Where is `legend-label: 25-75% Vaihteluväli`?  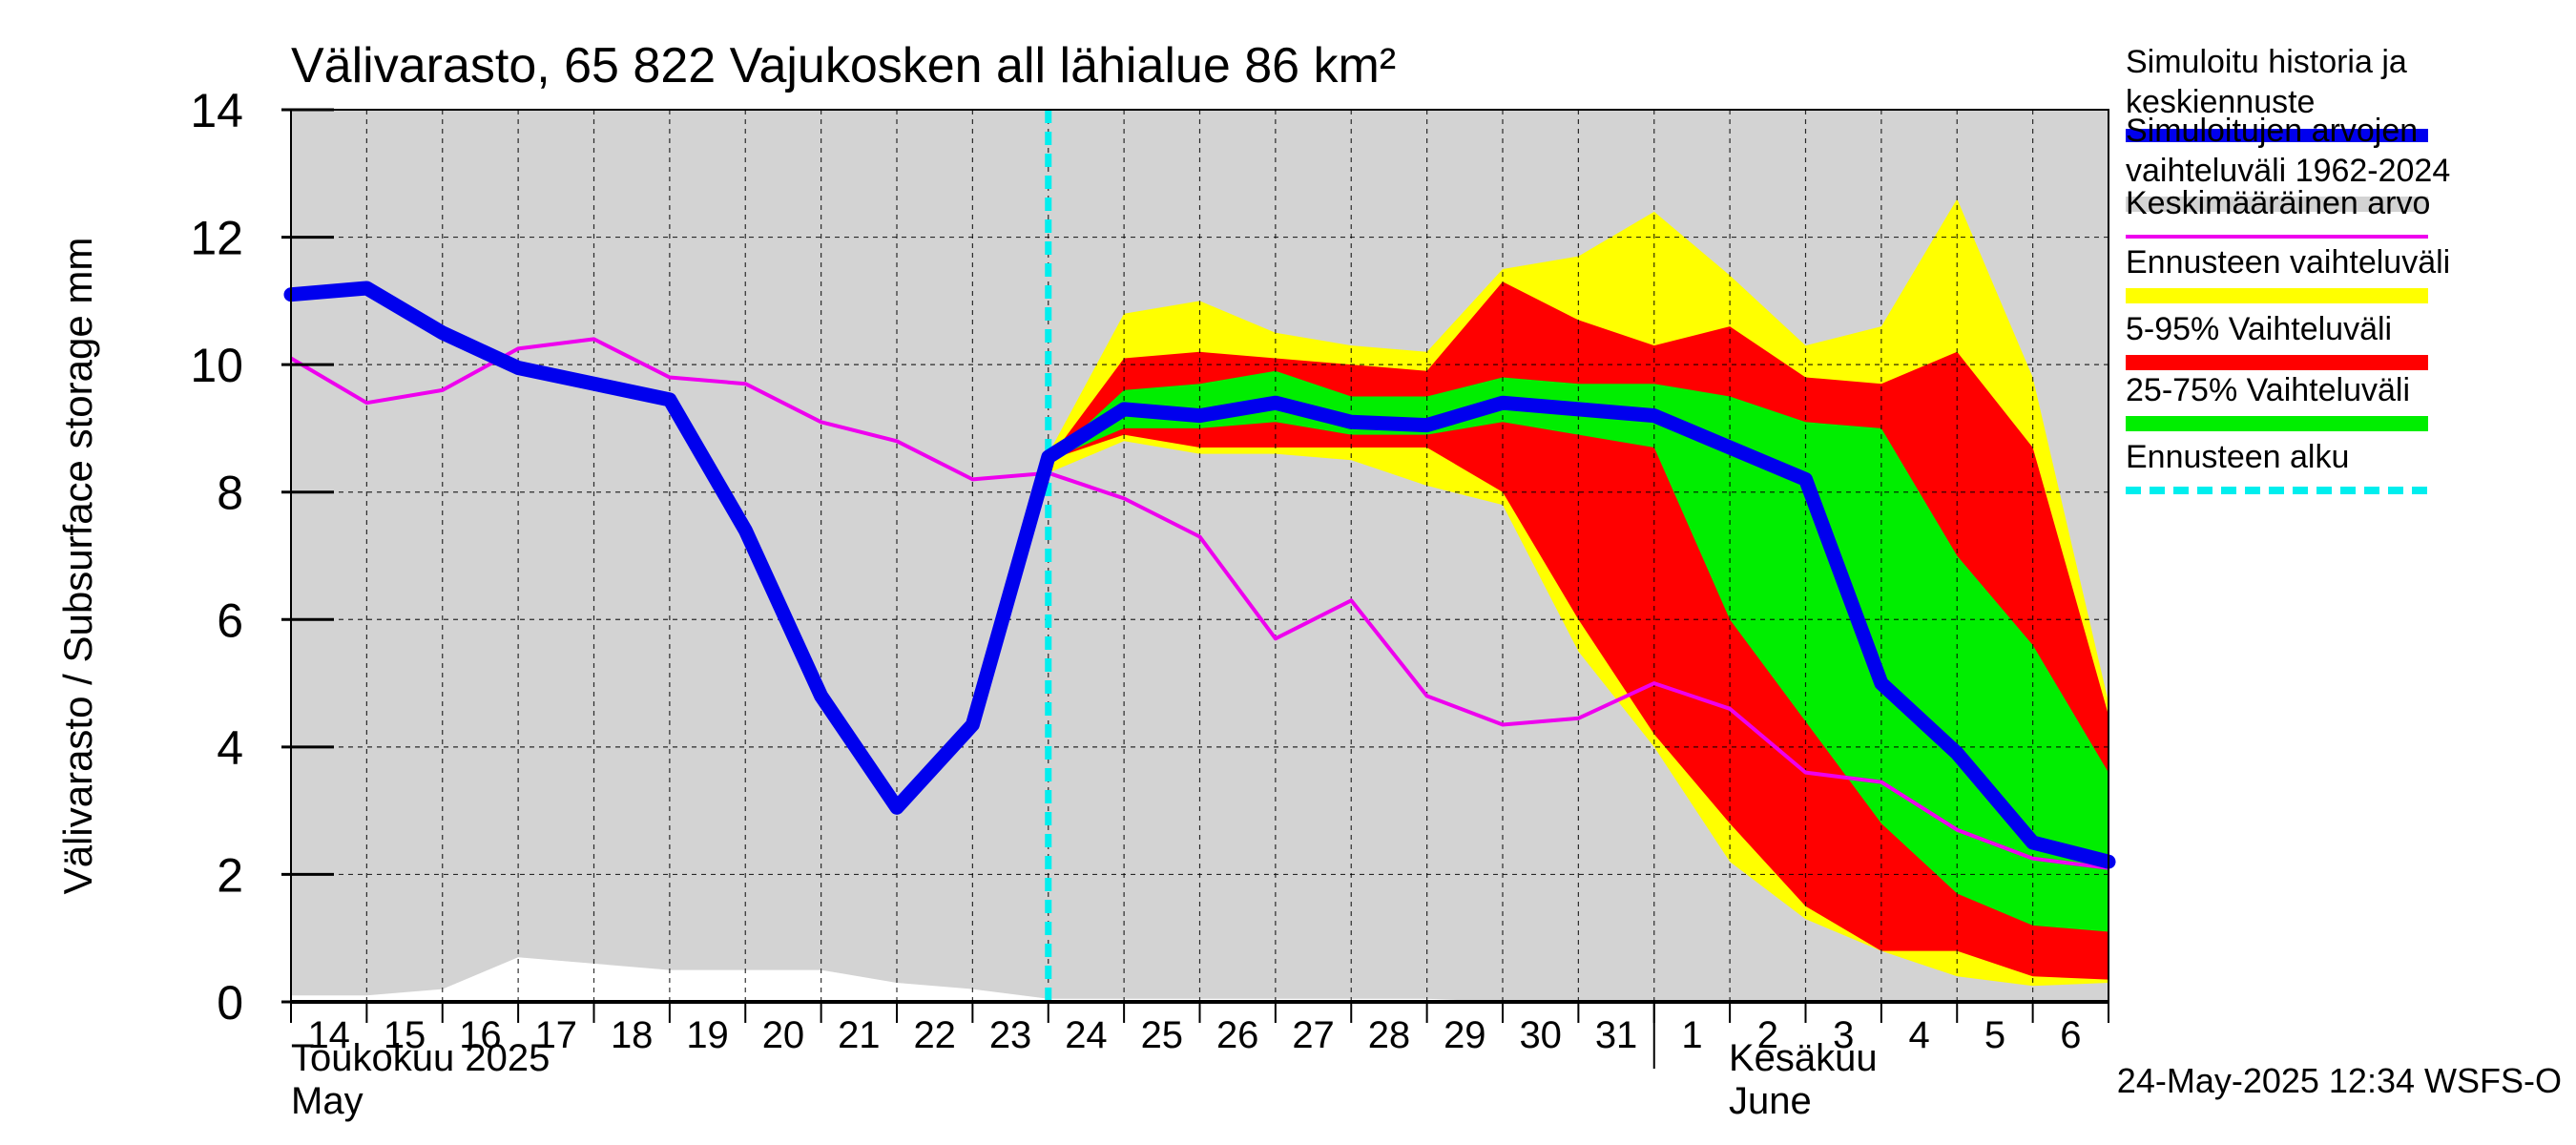
legend-label: 25-75% Vaihteluväli is located at coordinates (2268, 390).